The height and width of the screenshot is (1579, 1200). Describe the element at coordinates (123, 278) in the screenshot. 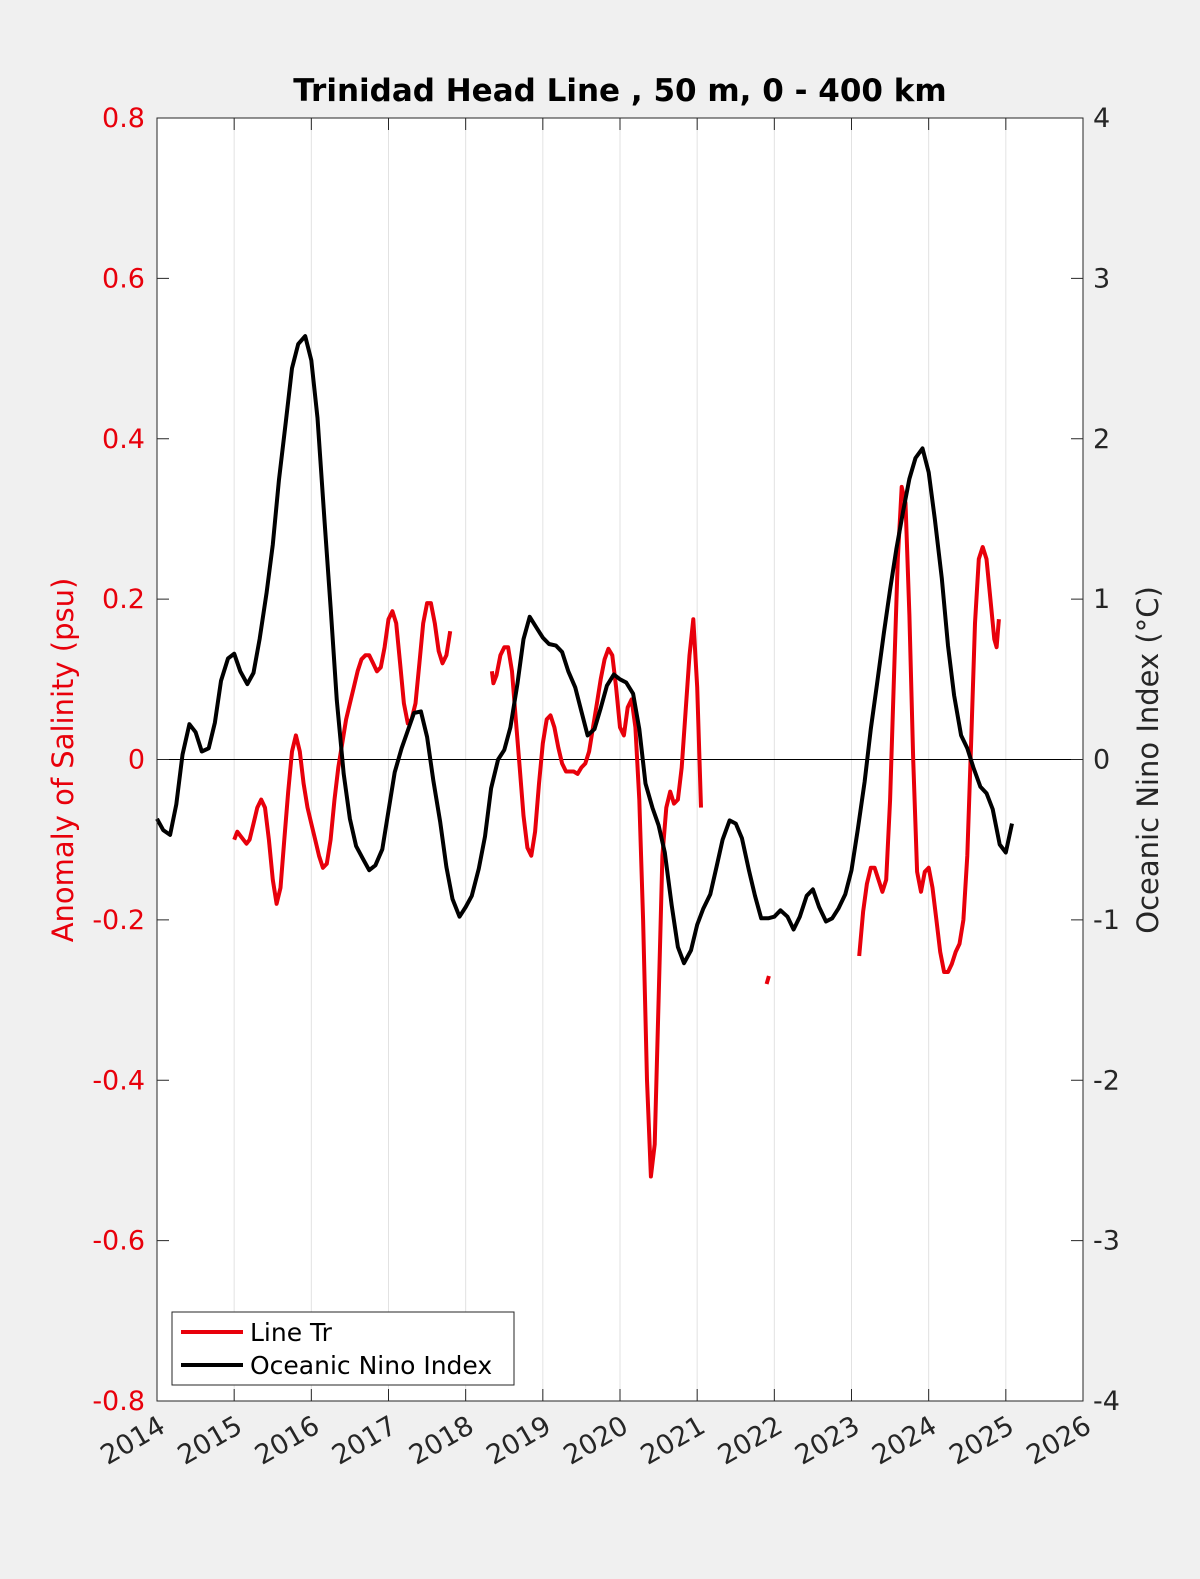

I see `y-left-tick-label: 0.6` at that location.